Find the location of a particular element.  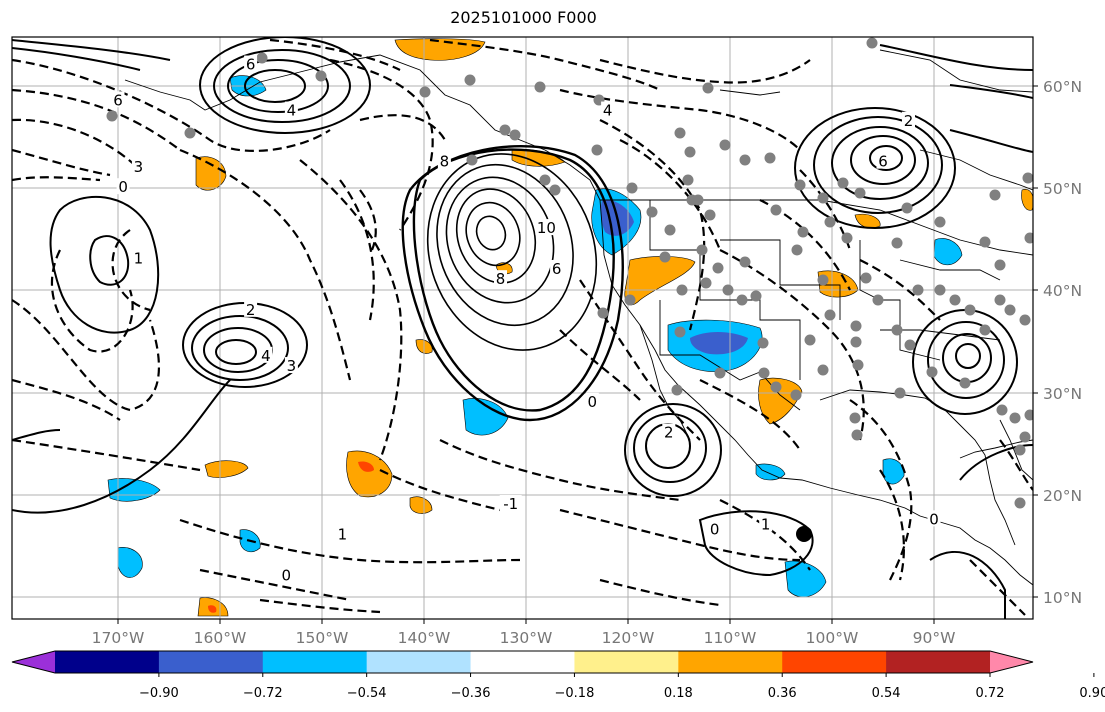

lat-label-20n: 20°N is located at coordinates (1062, 496).